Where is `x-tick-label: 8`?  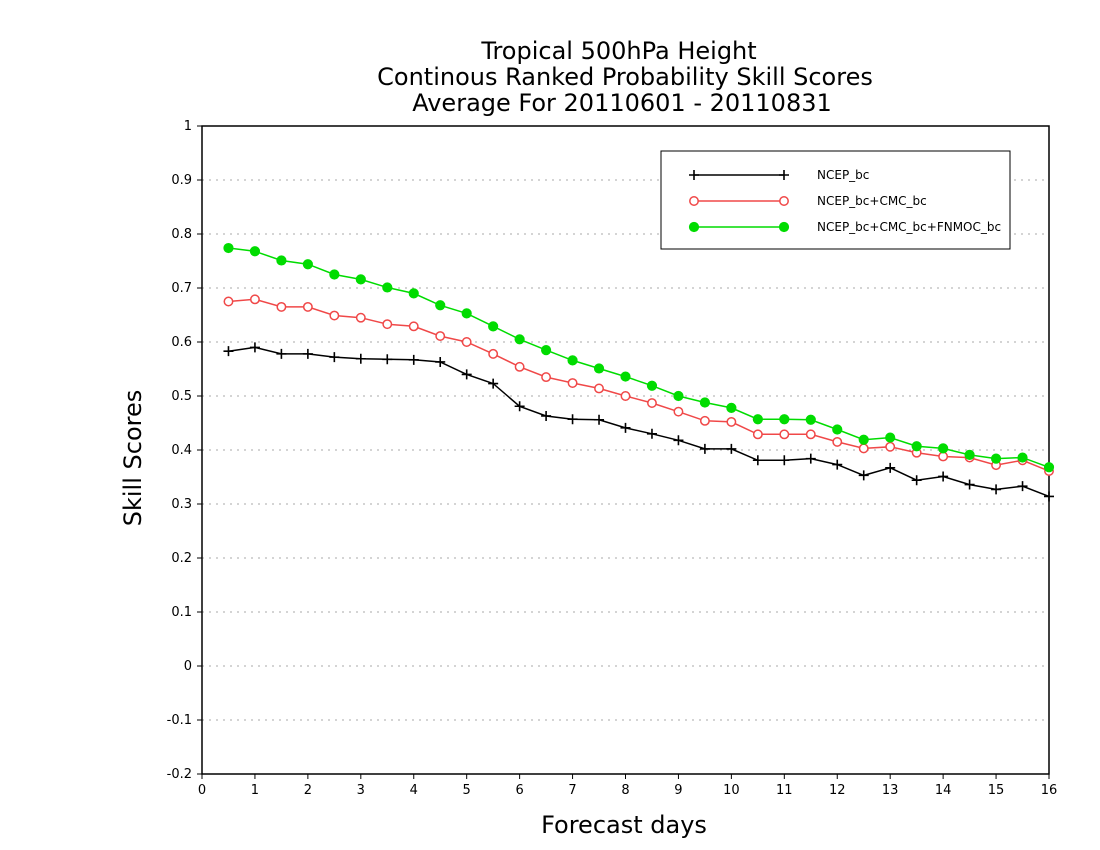 x-tick-label: 8 is located at coordinates (625, 790).